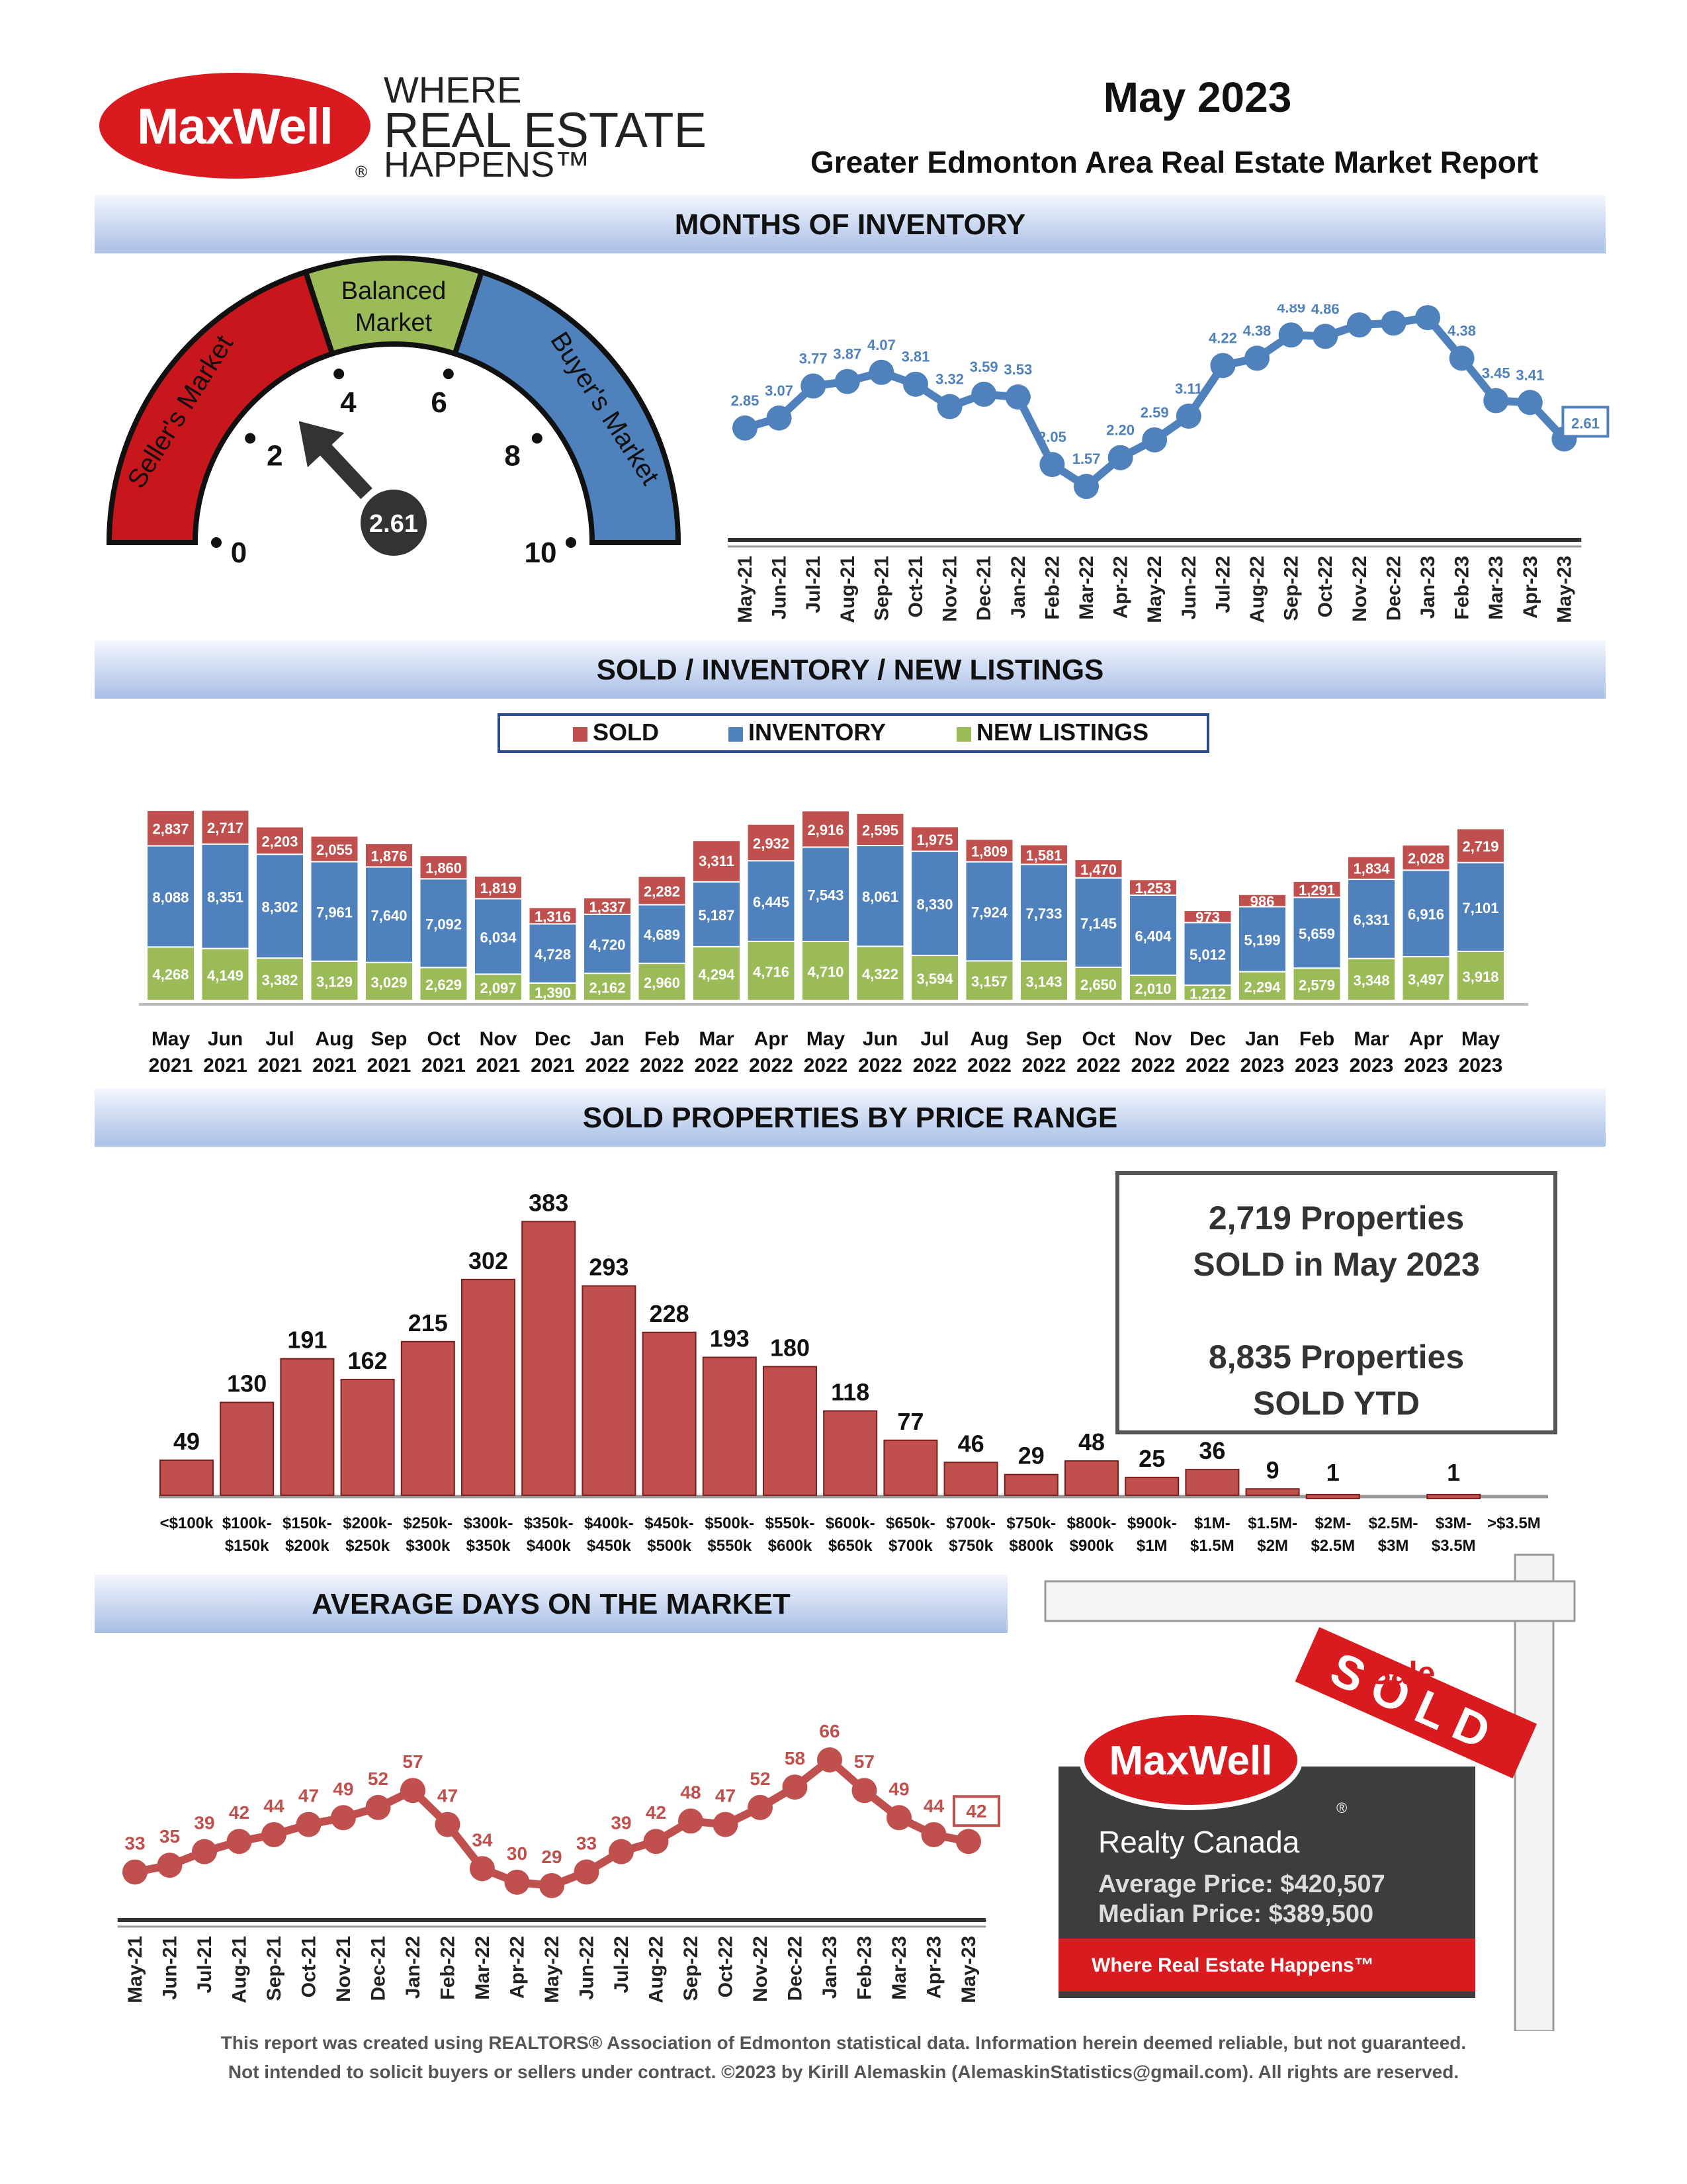  What do you see at coordinates (1292, 588) in the screenshot?
I see `x-tick-label: Sep-22` at bounding box center [1292, 588].